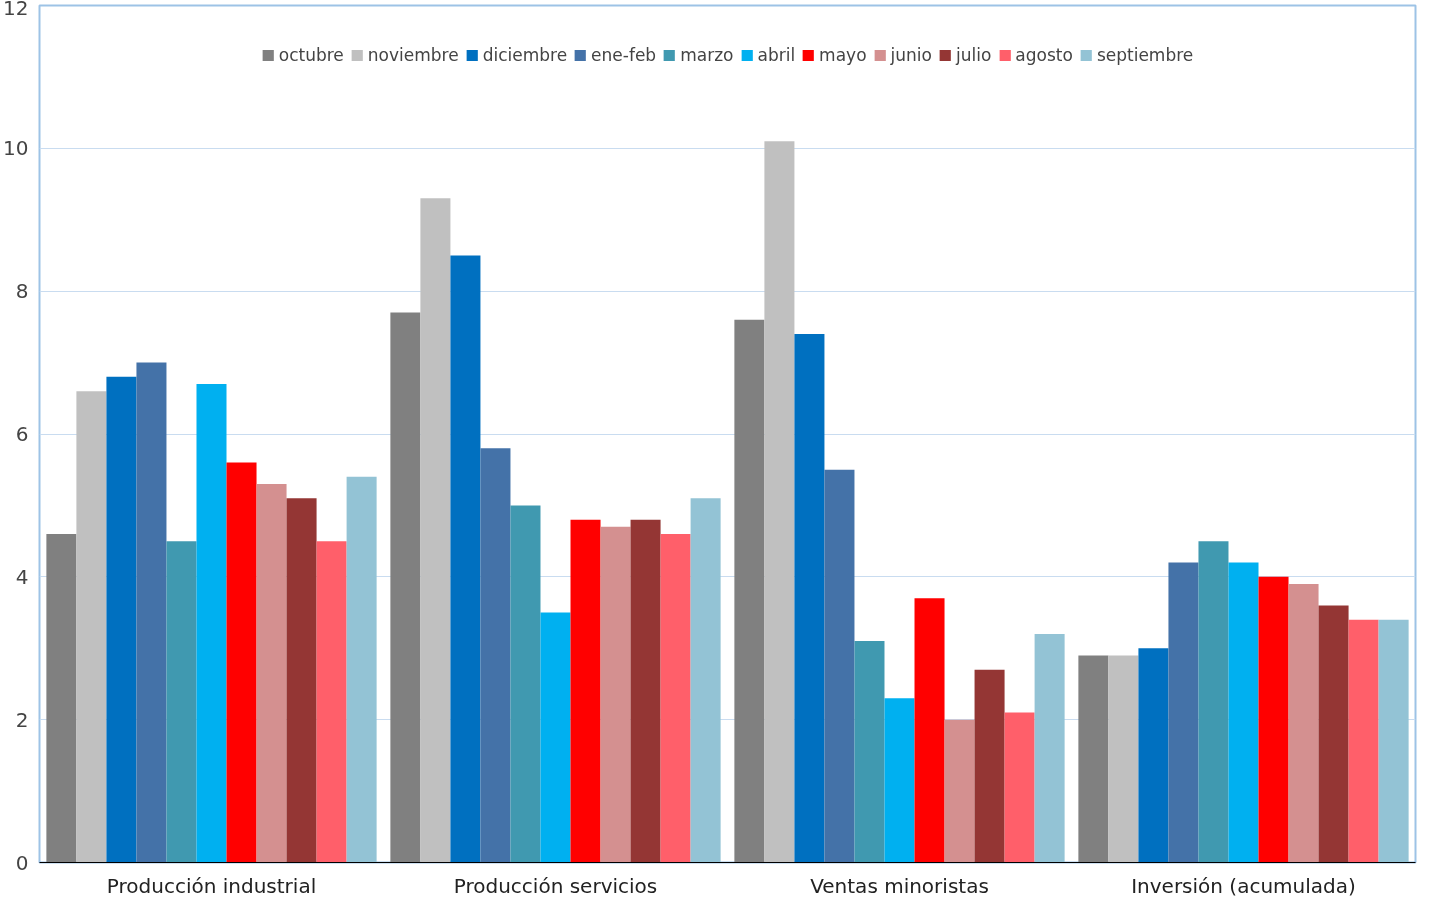 The image size is (1434, 917). I want to click on legend-label: marzo, so click(707, 55).